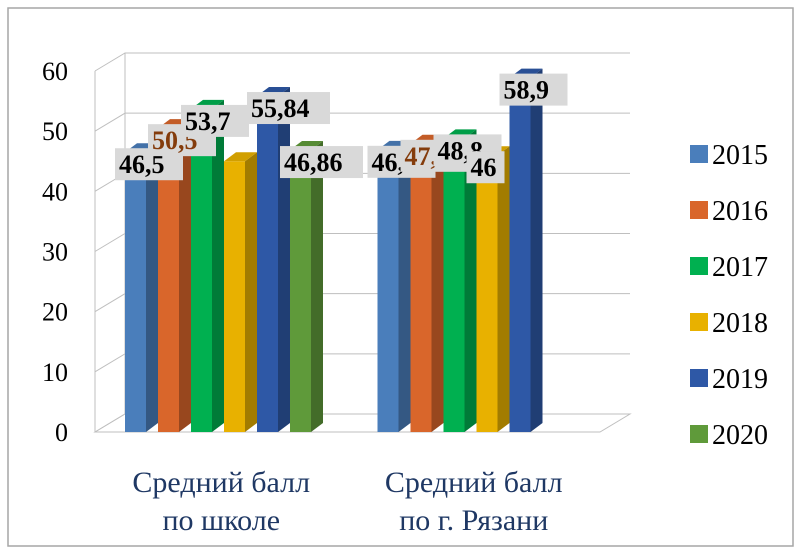 This screenshot has width=803, height=554. What do you see at coordinates (221, 520) in the screenshot?
I see `x-tick-label: по школе` at bounding box center [221, 520].